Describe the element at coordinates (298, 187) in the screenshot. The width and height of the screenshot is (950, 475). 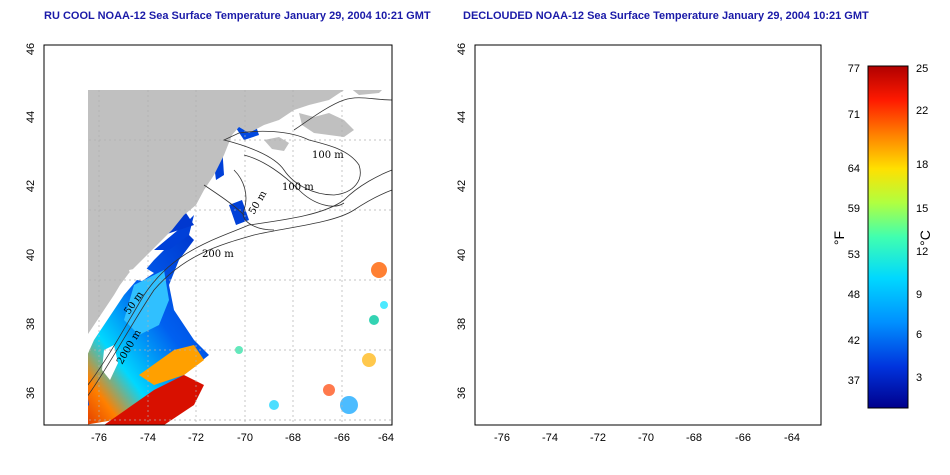
I see `left-contour-label-100m-b: 100 m` at that location.